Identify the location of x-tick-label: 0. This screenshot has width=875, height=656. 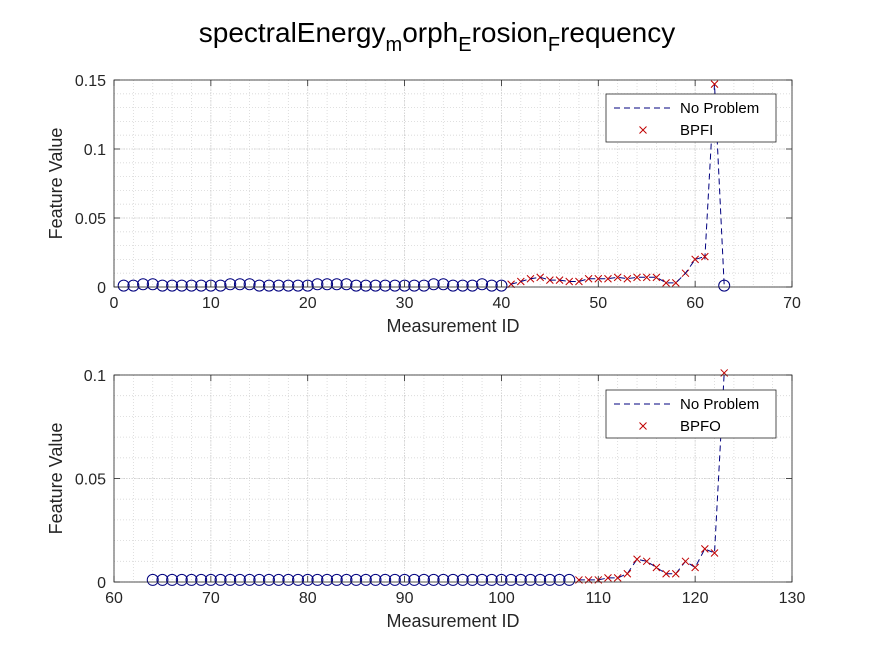
(114, 303).